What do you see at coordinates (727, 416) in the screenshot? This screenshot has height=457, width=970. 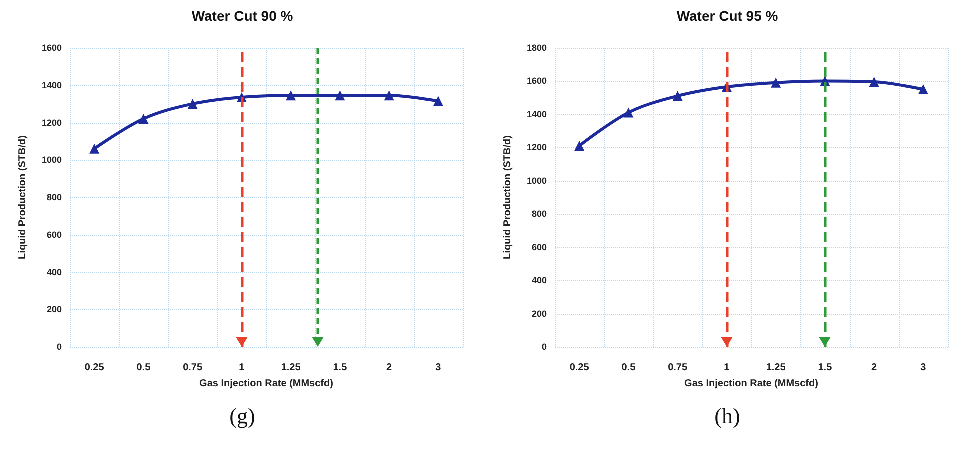 I see `text: (h)` at bounding box center [727, 416].